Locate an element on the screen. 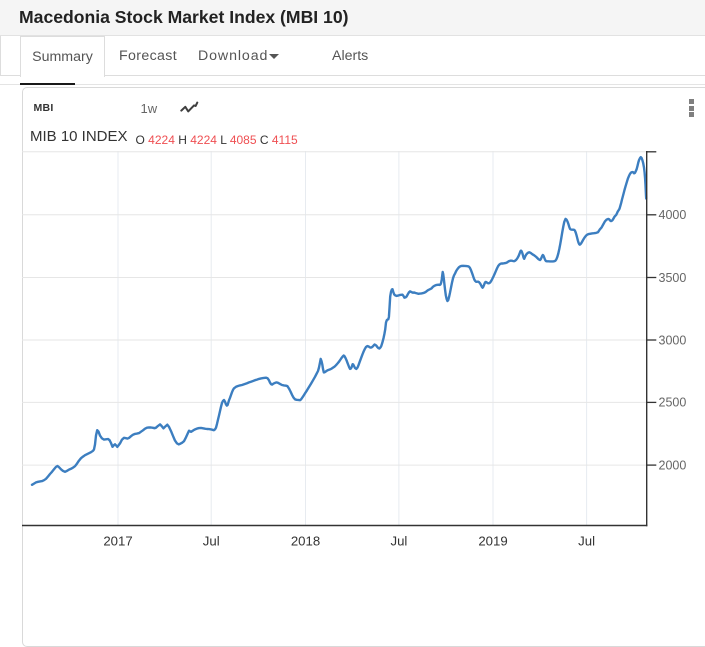  svg-text: 3500 is located at coordinates (673, 278).